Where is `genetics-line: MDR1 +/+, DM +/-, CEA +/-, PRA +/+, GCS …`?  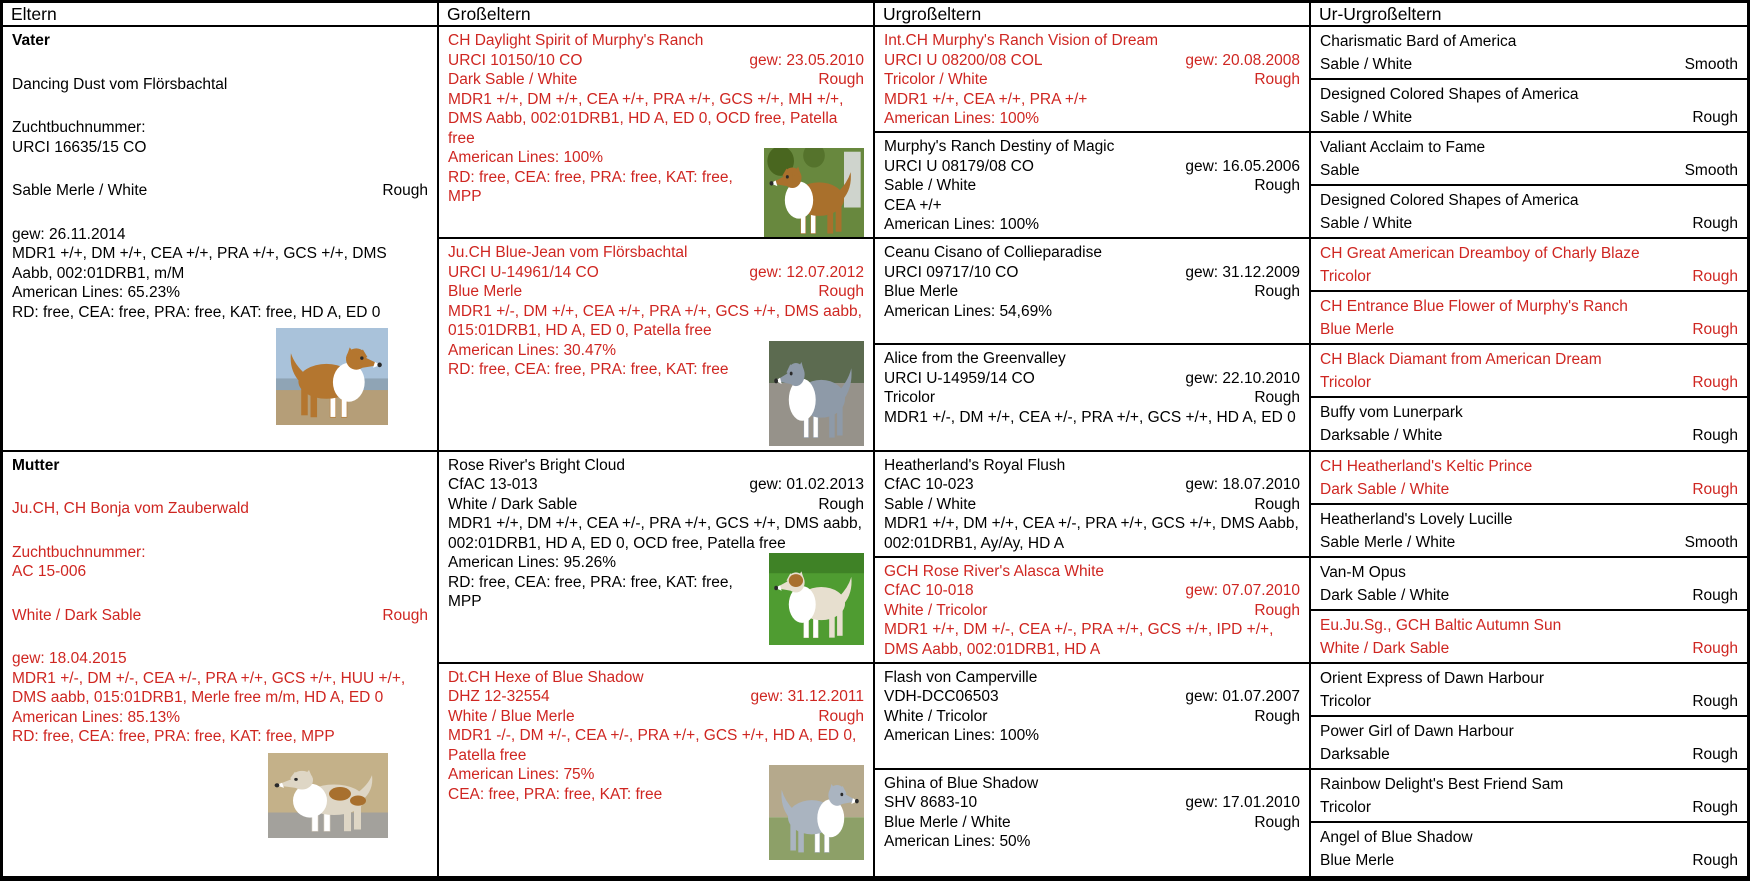
genetics-line: MDR1 +/+, DM +/-, CEA +/-, PRA +/+, GCS … is located at coordinates (1079, 639).